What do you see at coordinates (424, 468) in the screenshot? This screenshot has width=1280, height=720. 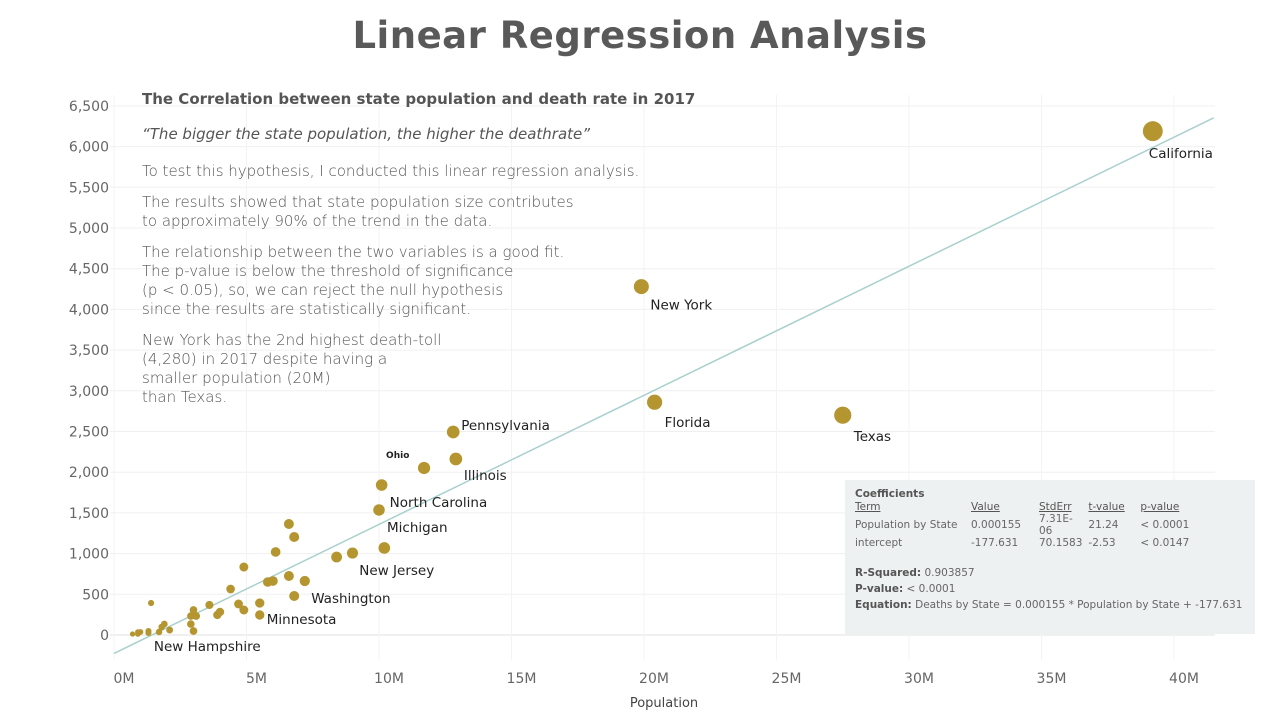 I see `point-ohio` at bounding box center [424, 468].